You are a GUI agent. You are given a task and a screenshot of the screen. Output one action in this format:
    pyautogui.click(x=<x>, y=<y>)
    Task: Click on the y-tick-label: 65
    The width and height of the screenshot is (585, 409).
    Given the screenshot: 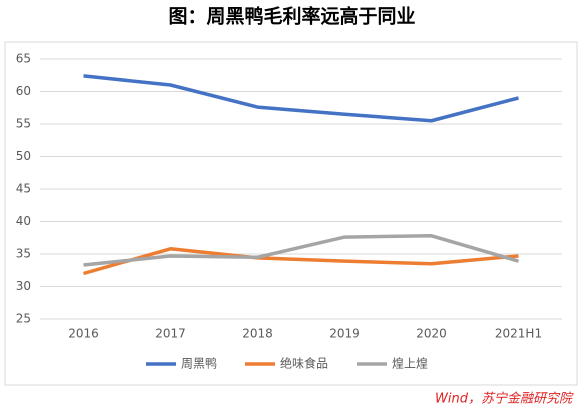 What is the action you would take?
    pyautogui.click(x=23, y=59)
    